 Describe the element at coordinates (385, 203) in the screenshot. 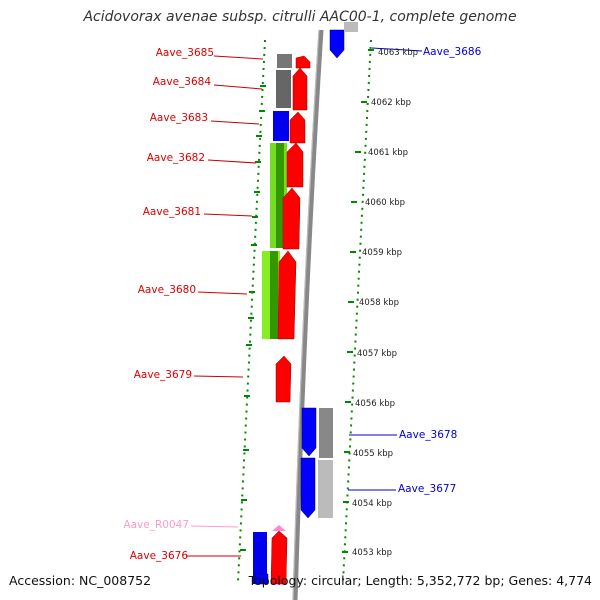

I see `scale-tick-label: 4060 kbp` at that location.